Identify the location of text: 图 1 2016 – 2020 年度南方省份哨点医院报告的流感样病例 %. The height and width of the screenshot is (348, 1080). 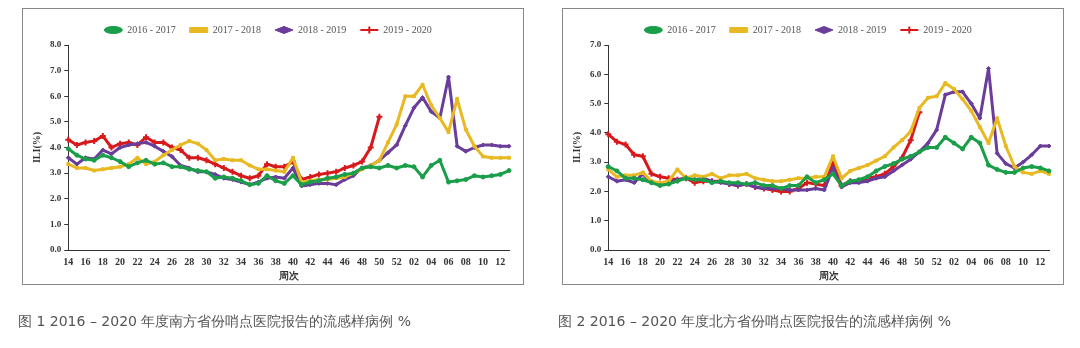
(215, 322).